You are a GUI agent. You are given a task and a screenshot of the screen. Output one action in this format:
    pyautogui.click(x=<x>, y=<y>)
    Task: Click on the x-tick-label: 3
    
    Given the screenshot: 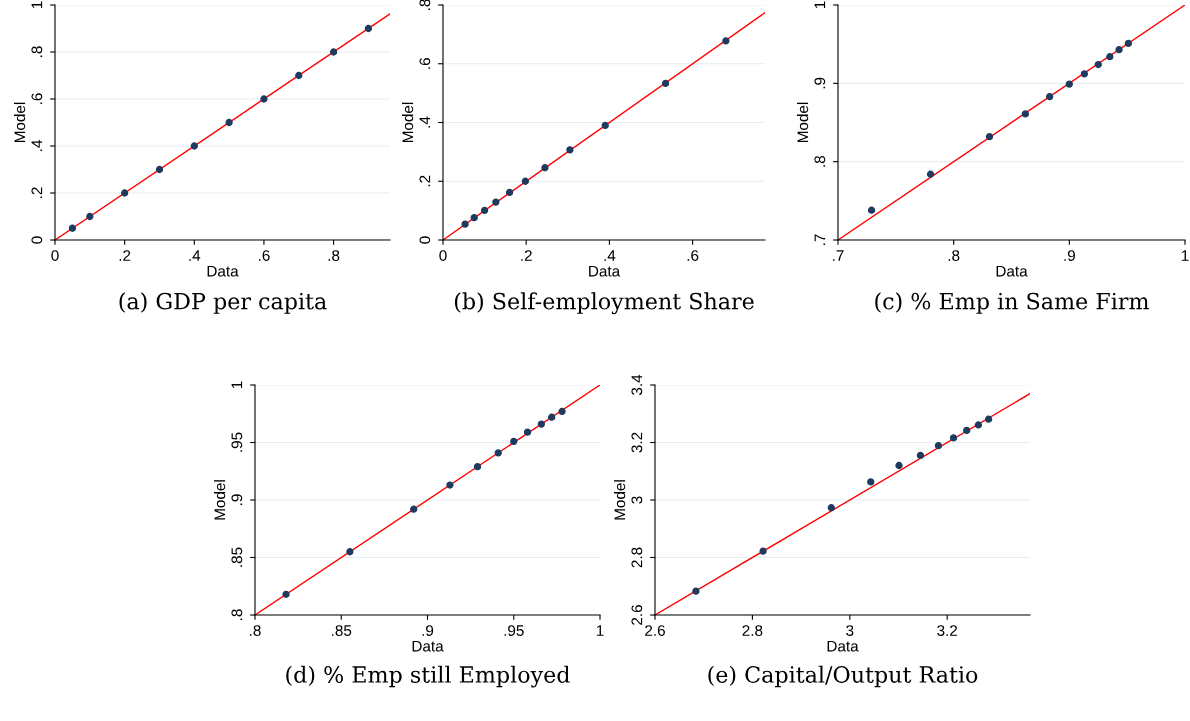 What is the action you would take?
    pyautogui.click(x=850, y=630)
    